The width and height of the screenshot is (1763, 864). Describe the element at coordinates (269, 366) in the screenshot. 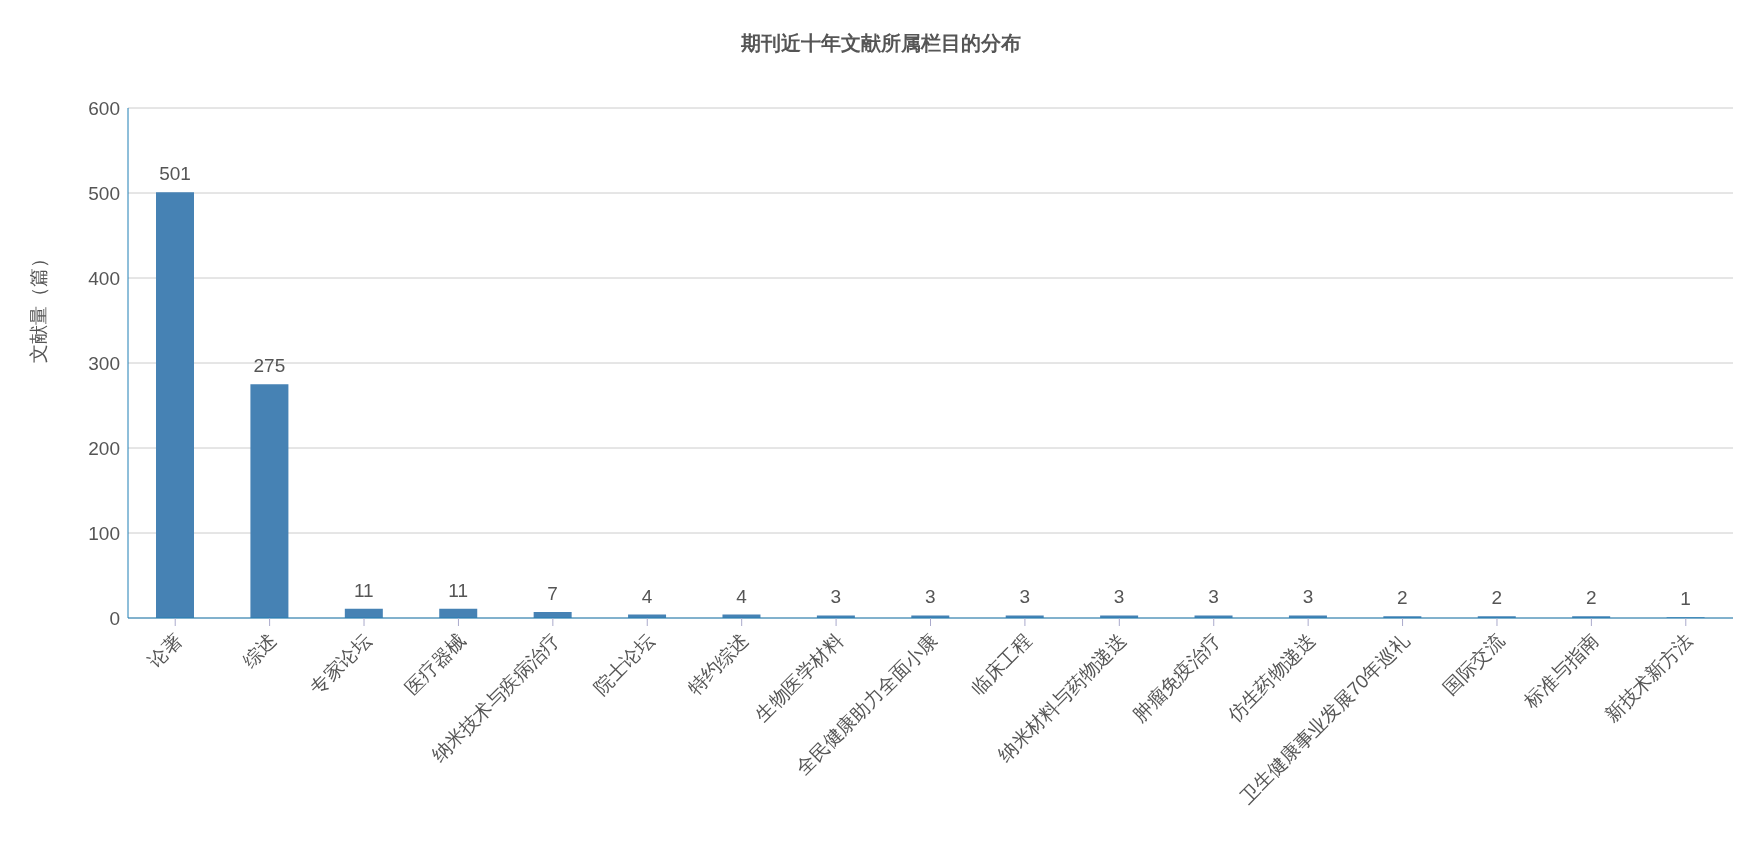

I see `data-label: 275` at that location.